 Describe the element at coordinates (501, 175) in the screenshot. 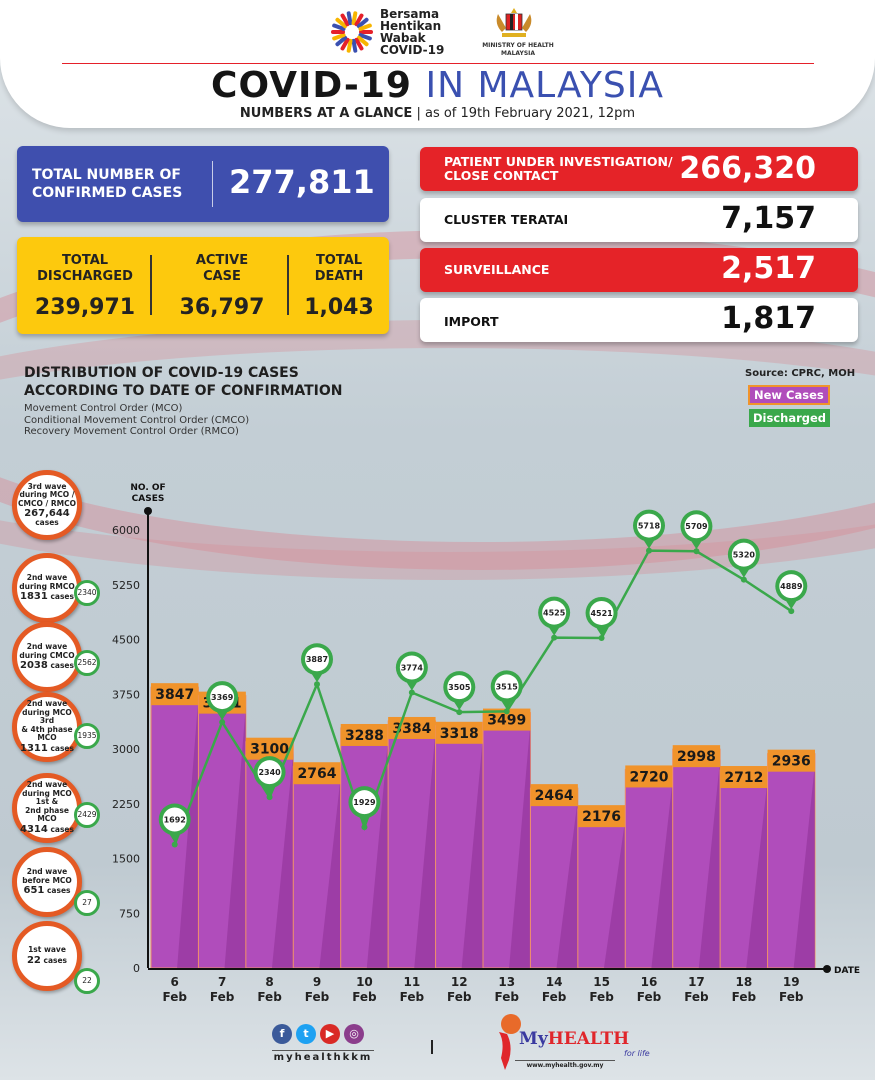

I see `label-line: CLOSE CONTACT` at that location.